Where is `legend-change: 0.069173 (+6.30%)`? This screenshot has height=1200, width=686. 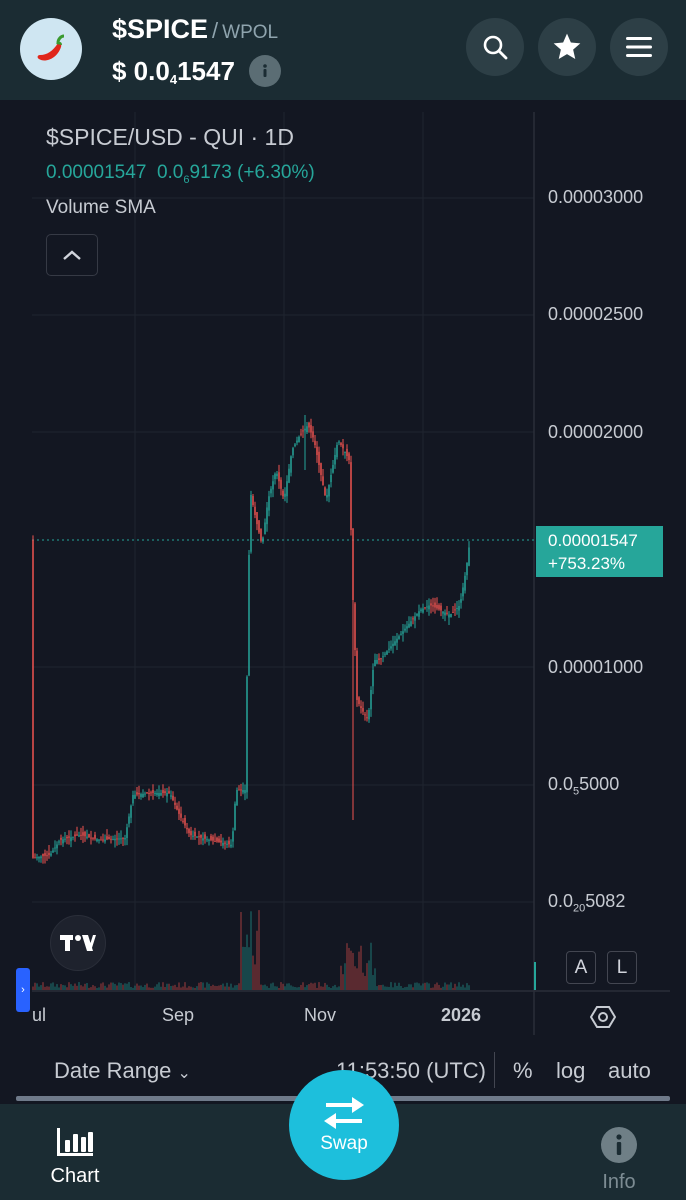
legend-change: 0.069173 (+6.30%) is located at coordinates (235, 174).